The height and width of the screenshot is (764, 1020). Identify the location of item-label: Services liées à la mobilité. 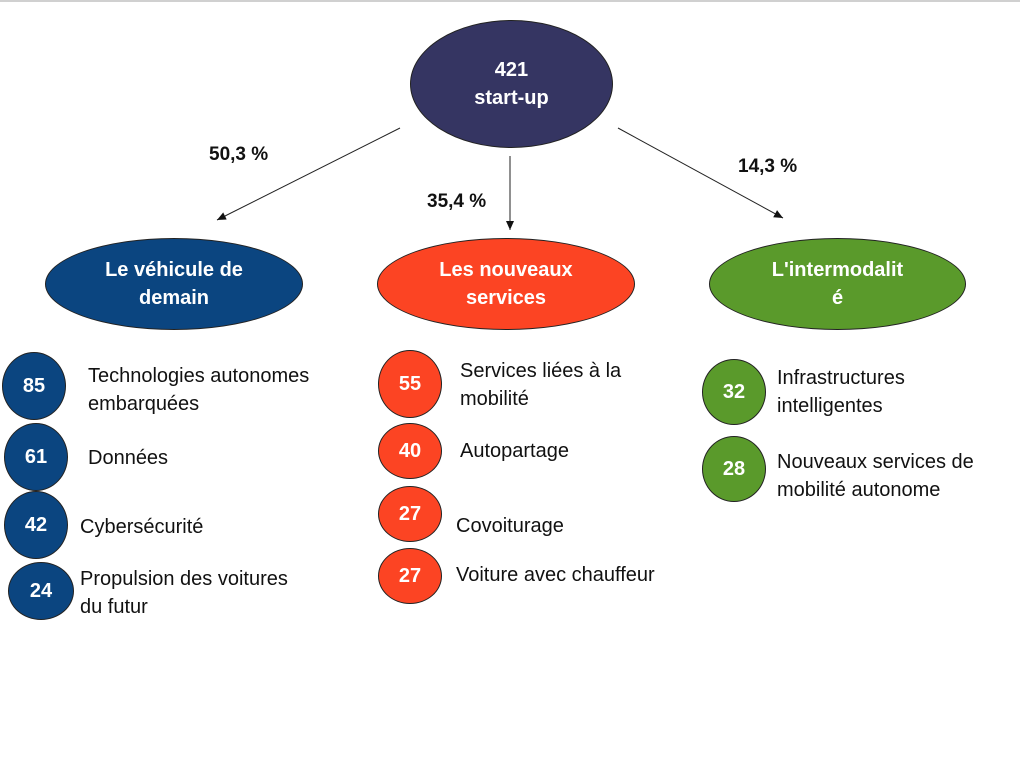
(541, 385).